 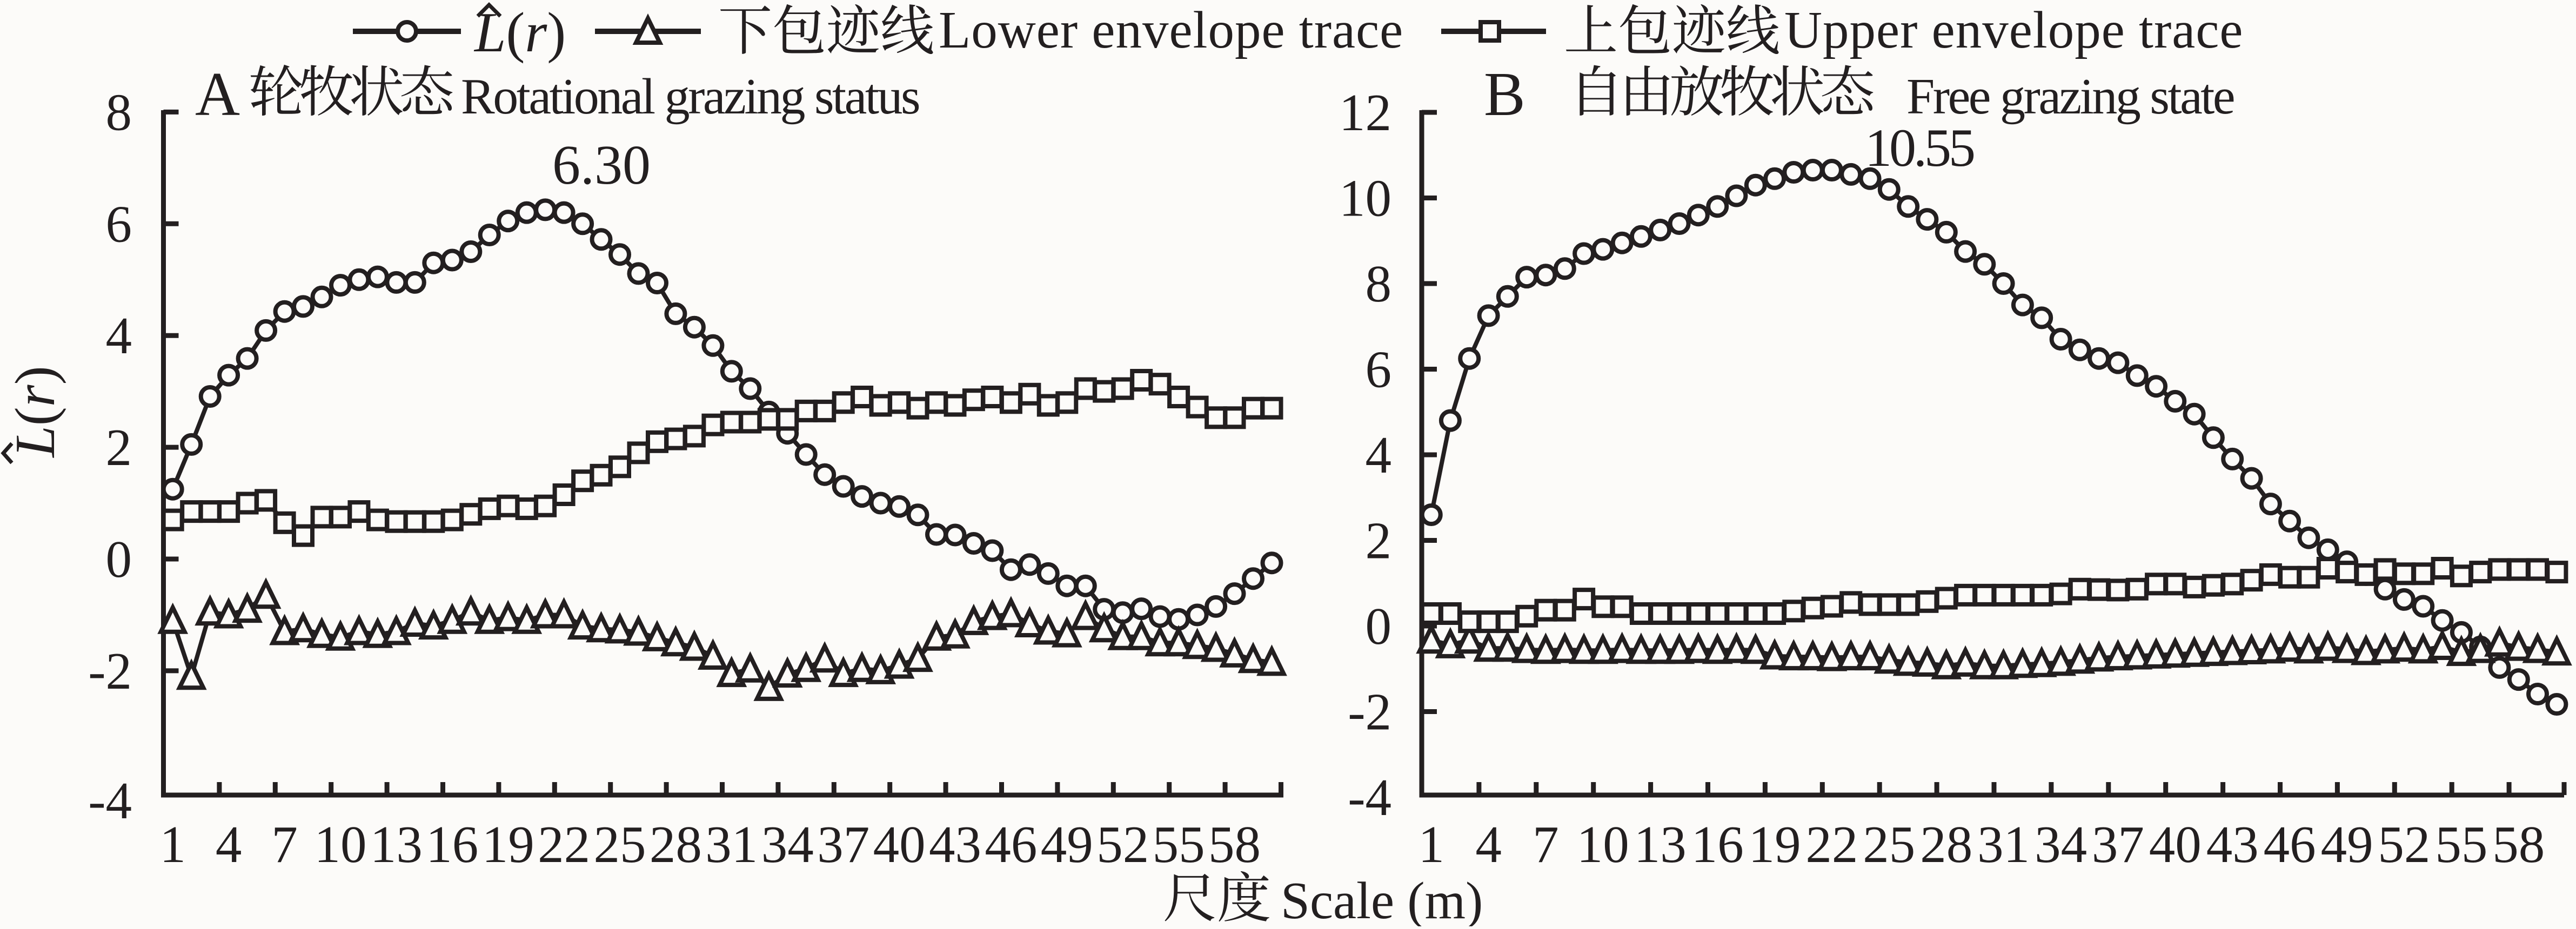 I want to click on svg-text: B, so click(x=1504, y=94).